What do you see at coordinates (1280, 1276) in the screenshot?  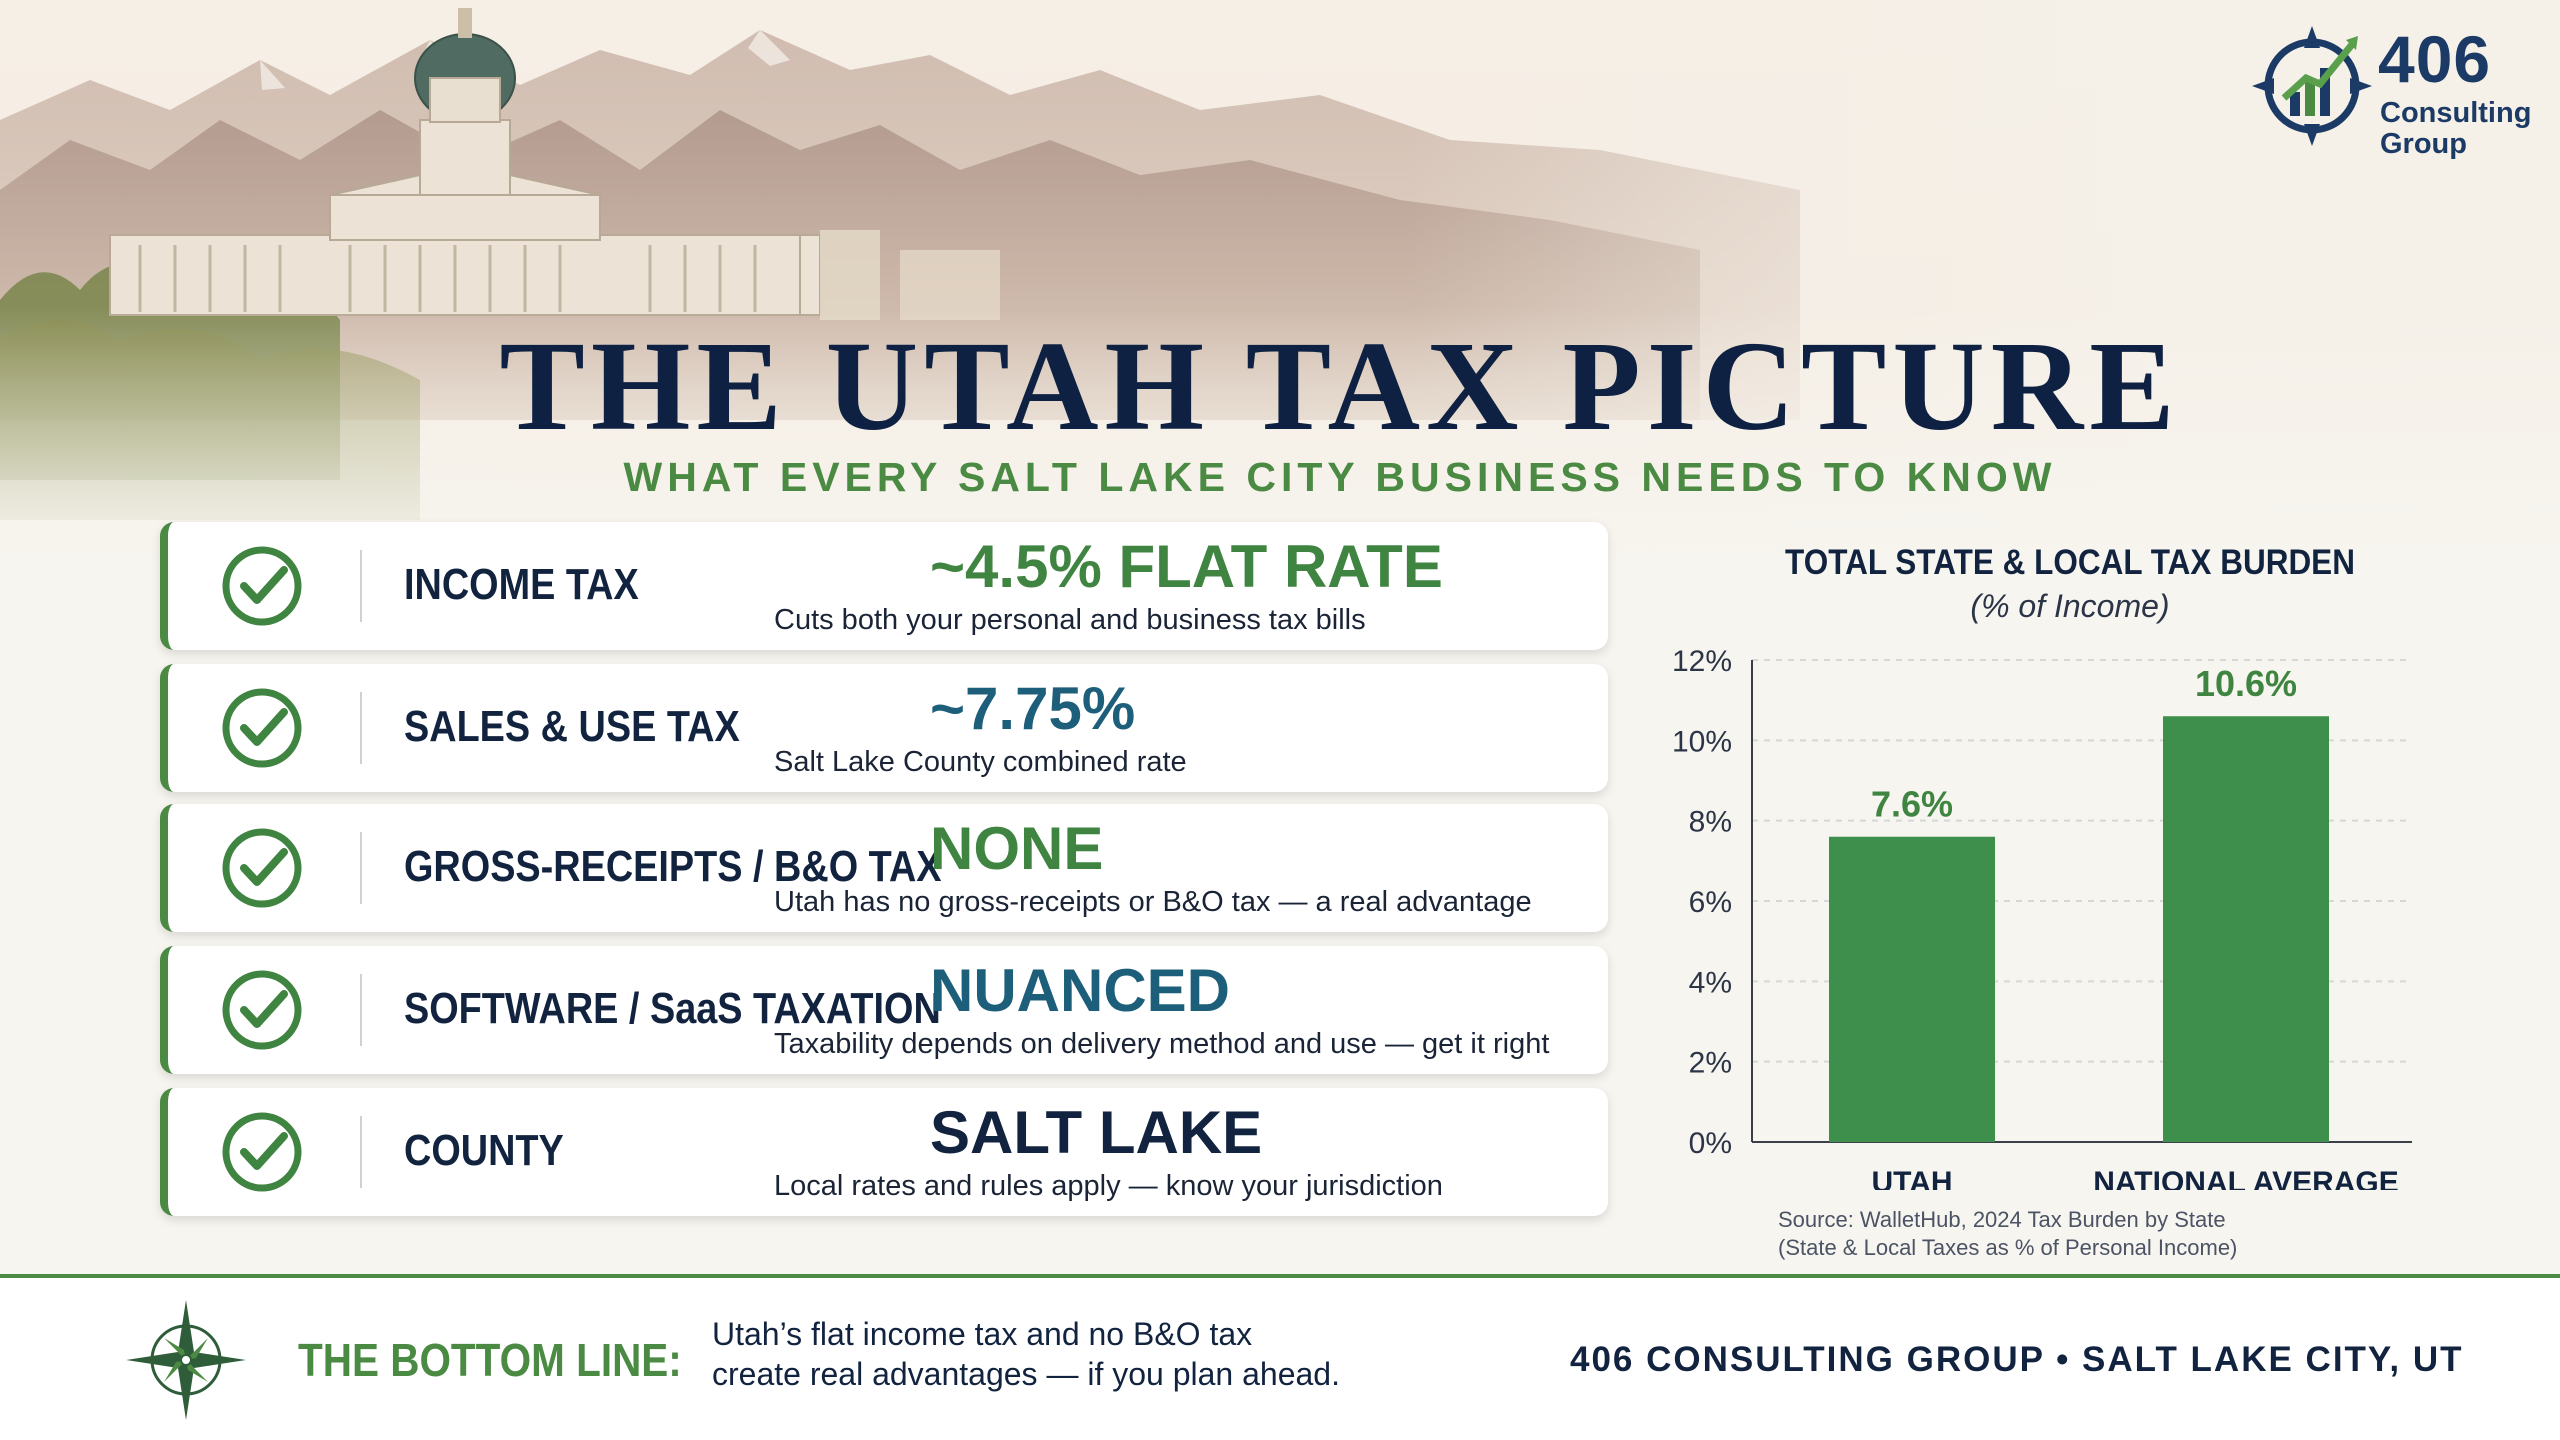 I see `footer-rule` at bounding box center [1280, 1276].